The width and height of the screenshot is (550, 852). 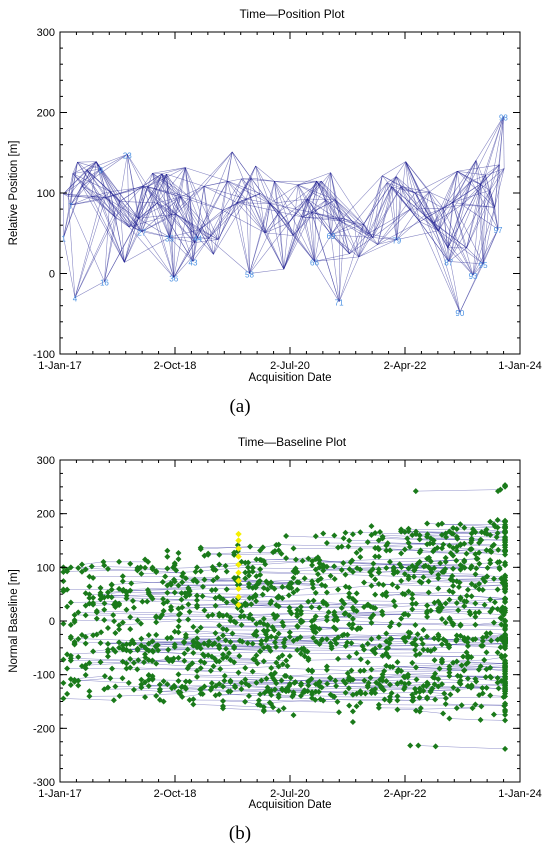 What do you see at coordinates (473, 276) in the screenshot?
I see `node-label: 93` at bounding box center [473, 276].